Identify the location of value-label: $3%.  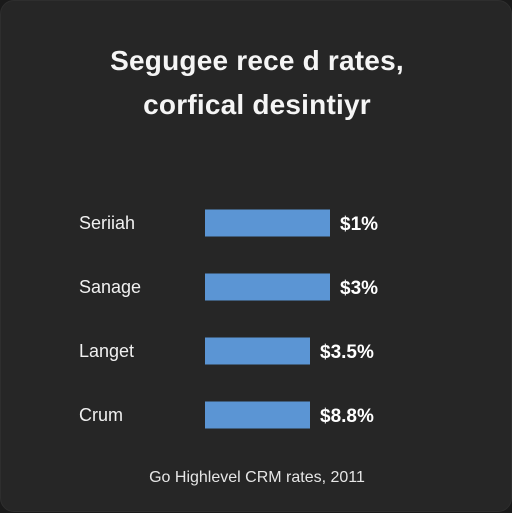
(359, 288).